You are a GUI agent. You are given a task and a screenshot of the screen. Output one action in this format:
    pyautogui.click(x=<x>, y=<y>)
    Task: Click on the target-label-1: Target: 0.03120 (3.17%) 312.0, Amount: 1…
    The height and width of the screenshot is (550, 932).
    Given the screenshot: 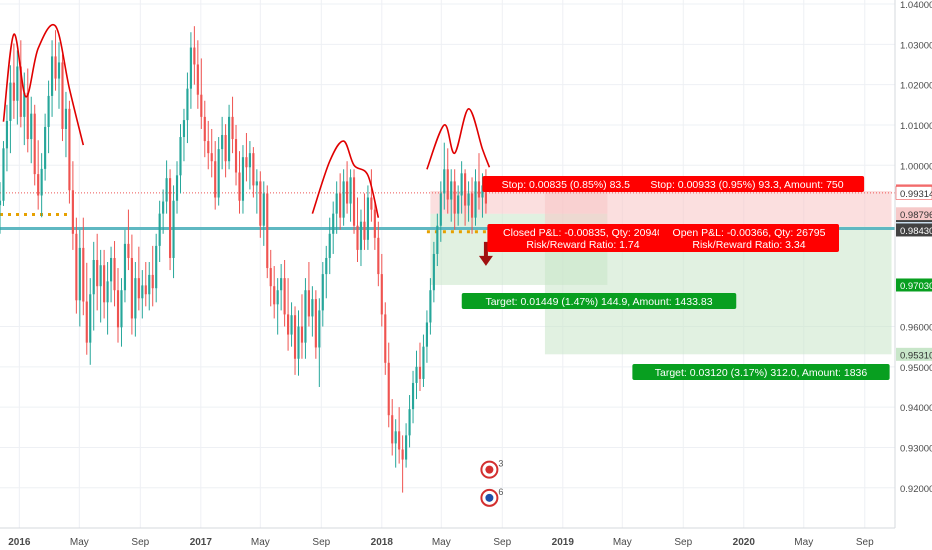 What is the action you would take?
    pyautogui.click(x=761, y=372)
    